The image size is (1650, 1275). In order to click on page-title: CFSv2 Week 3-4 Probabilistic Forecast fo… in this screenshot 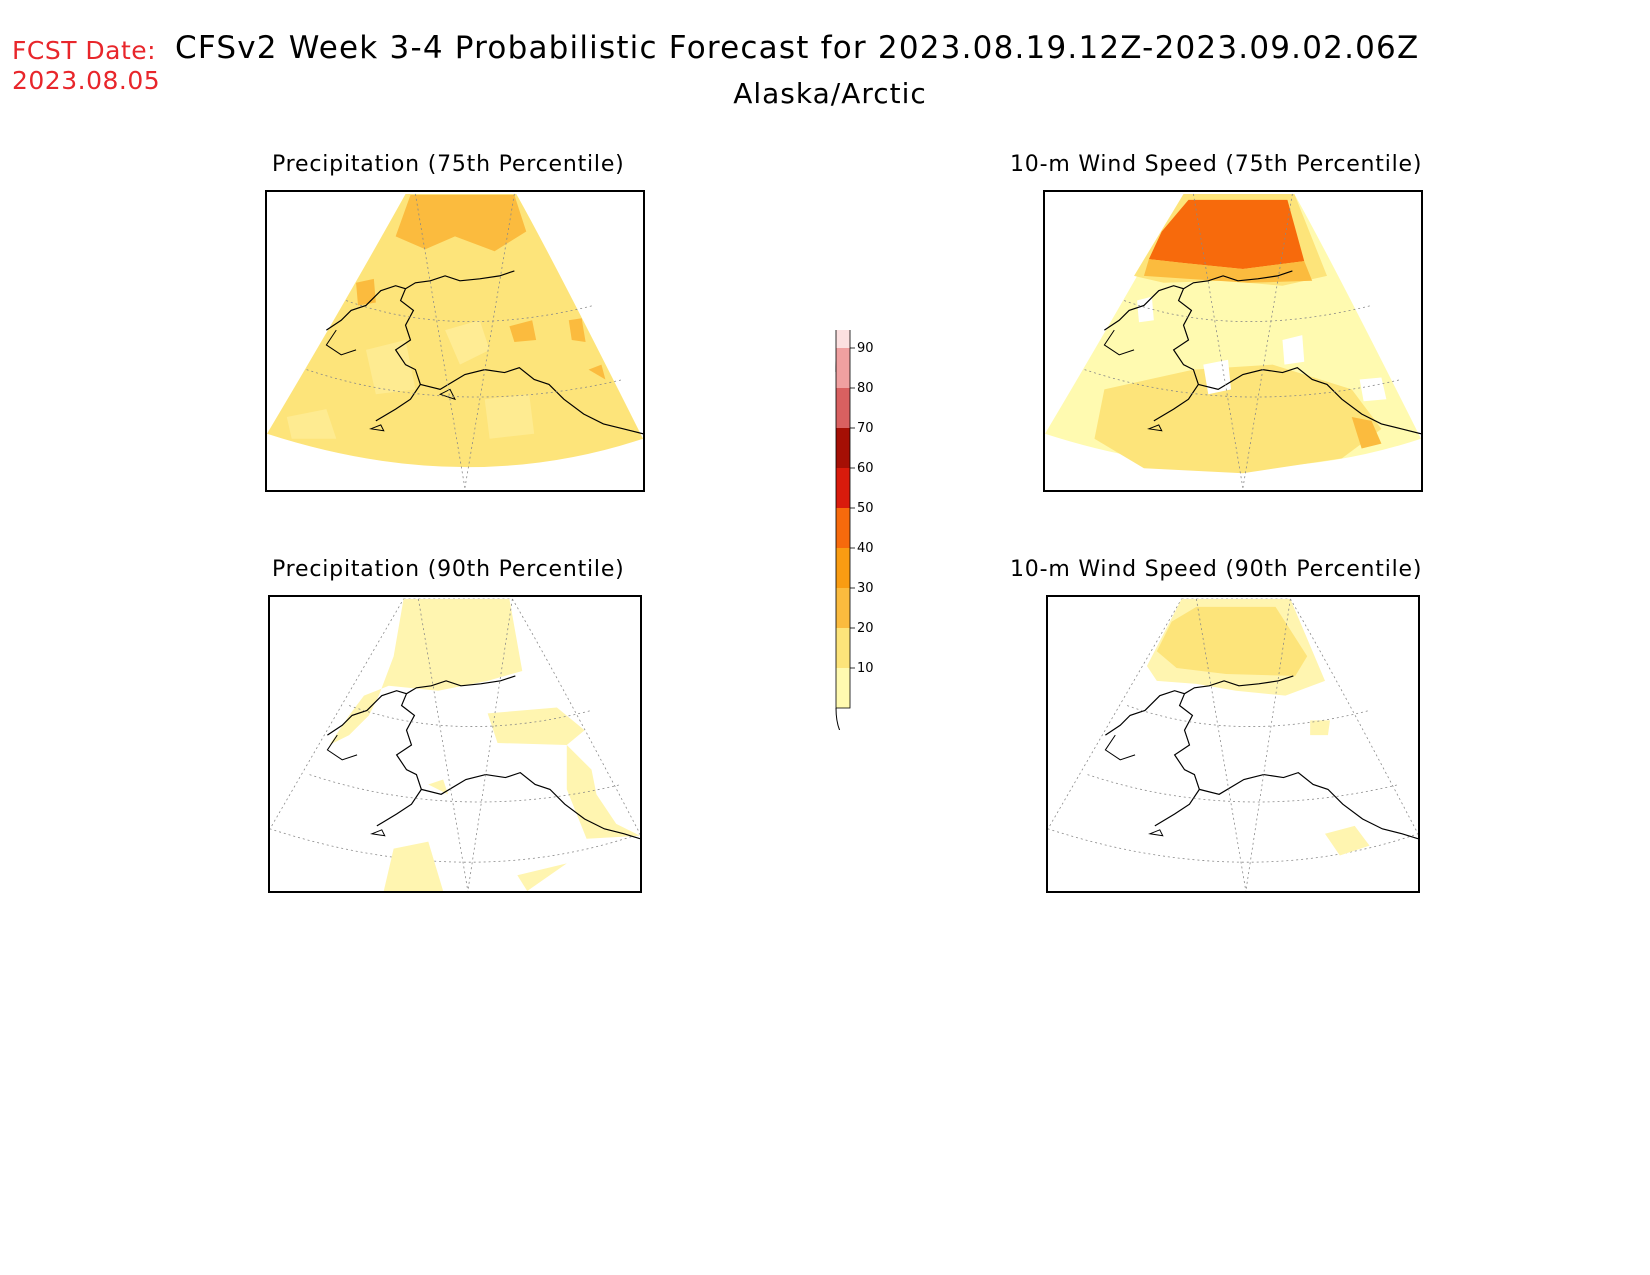, I will do `click(797, 48)`.